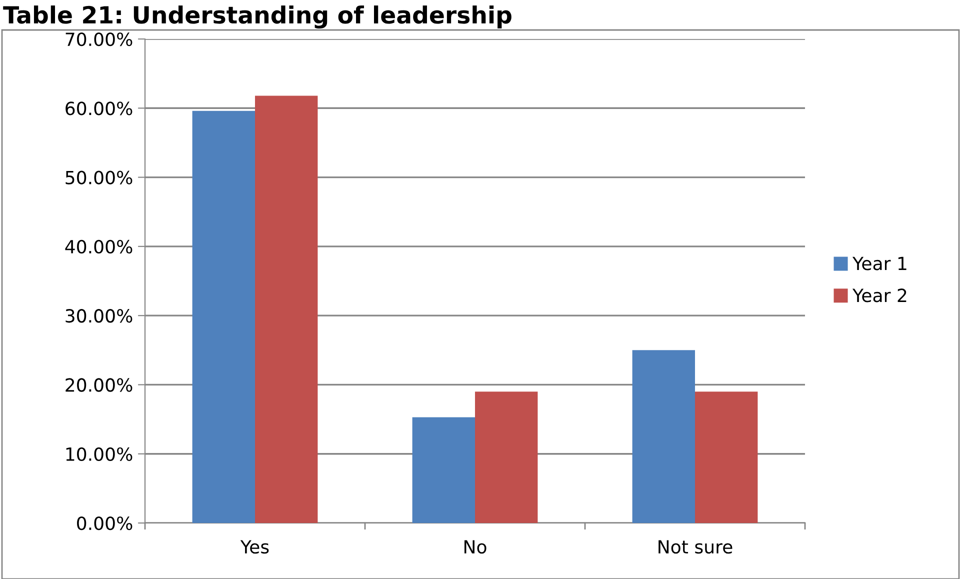 This screenshot has width=961, height=579. I want to click on legend-label: Year 2, so click(879, 295).